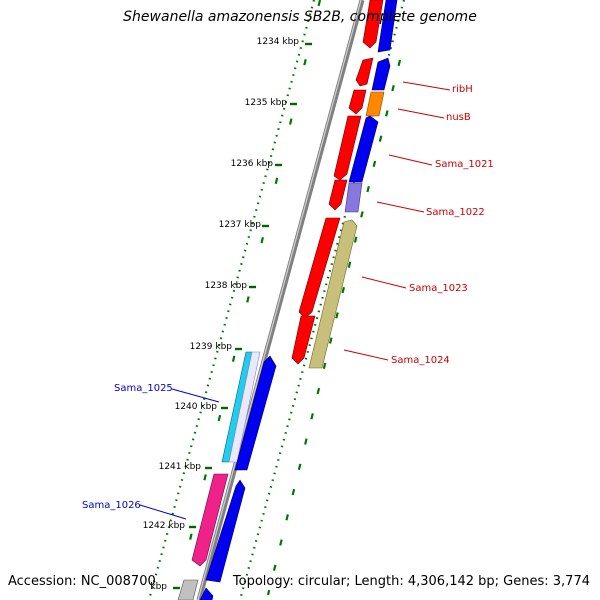 The image size is (600, 600). I want to click on ruler-label: 1236 kbp, so click(252, 164).